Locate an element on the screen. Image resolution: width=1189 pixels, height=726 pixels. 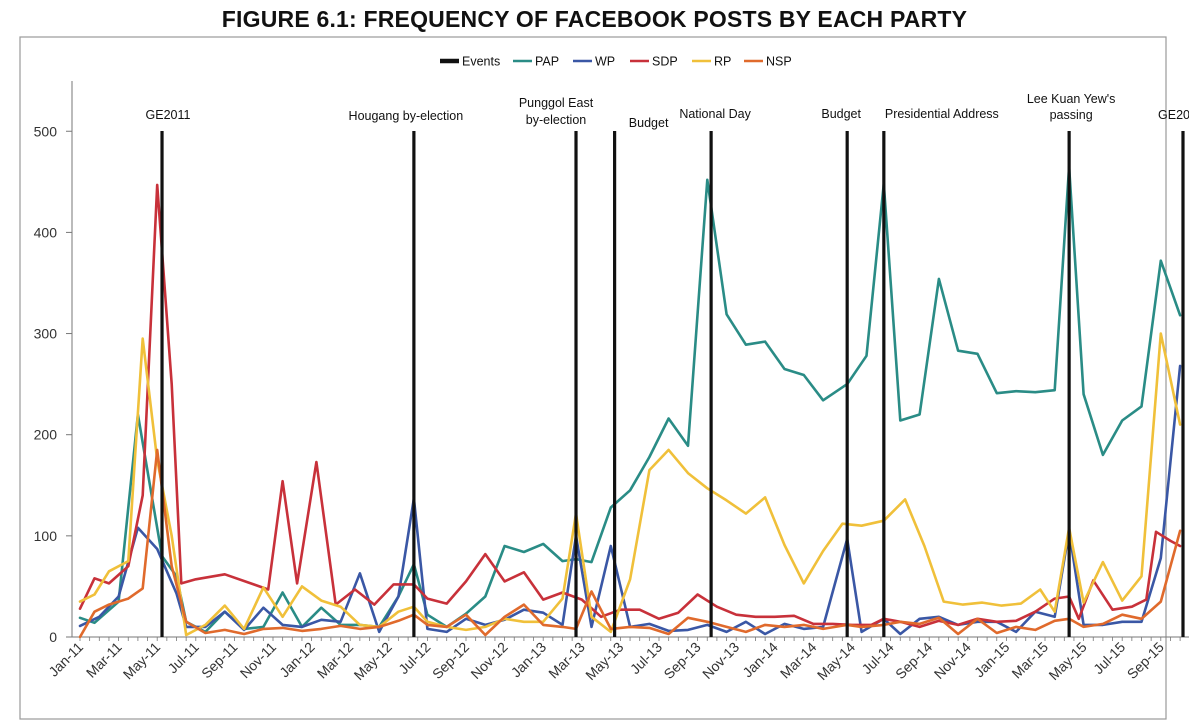
x-tick-label: Jul-13 is located at coordinates (646, 658).